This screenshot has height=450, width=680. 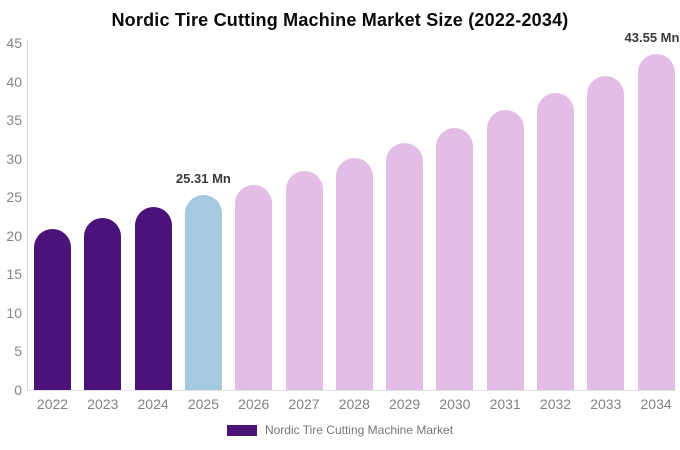 I want to click on x-label-2029: 2029, so click(x=405, y=404).